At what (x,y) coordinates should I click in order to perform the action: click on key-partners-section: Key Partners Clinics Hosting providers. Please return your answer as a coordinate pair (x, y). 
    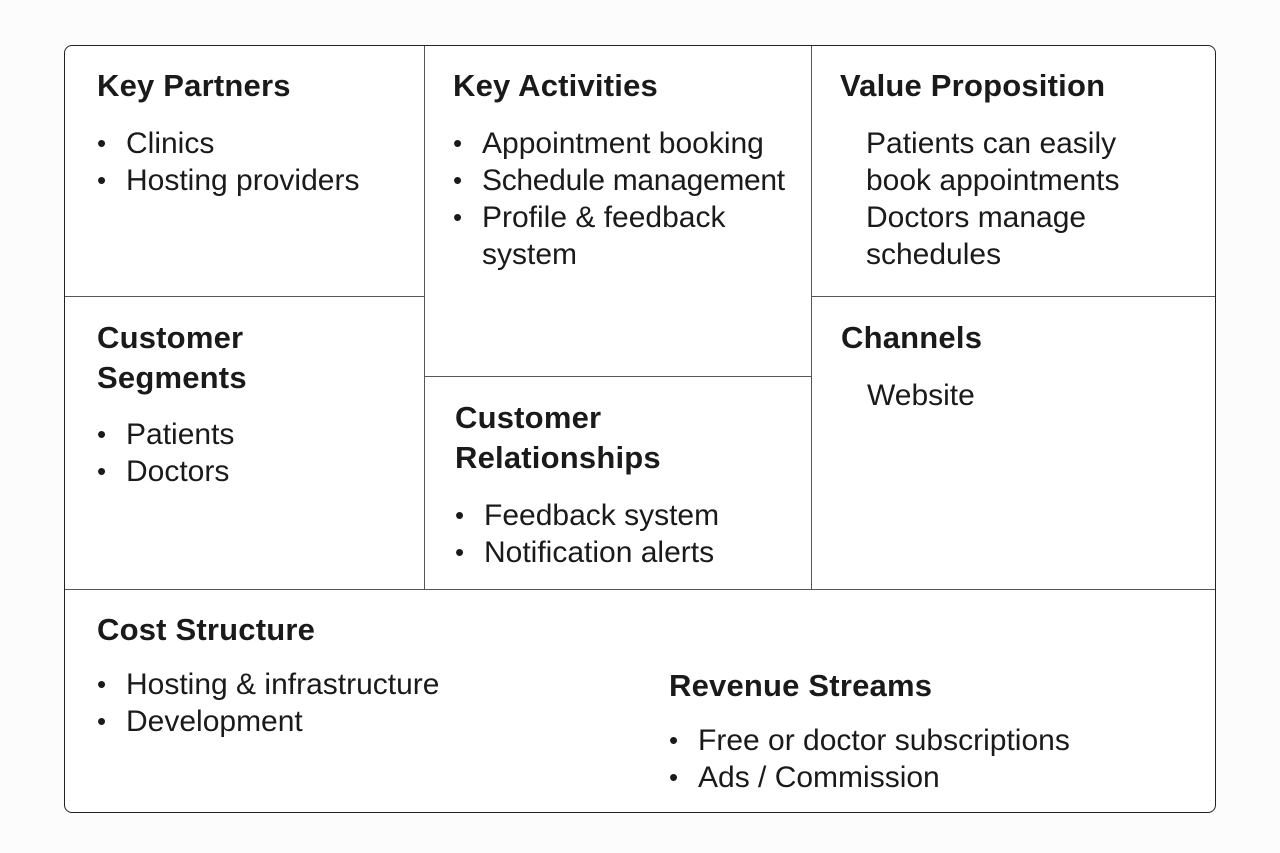
    Looking at the image, I should click on (257, 132).